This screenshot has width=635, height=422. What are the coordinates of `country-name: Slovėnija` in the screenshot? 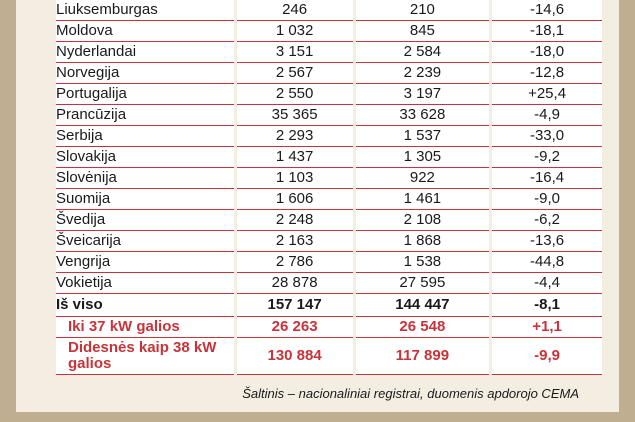 It's located at (146, 178).